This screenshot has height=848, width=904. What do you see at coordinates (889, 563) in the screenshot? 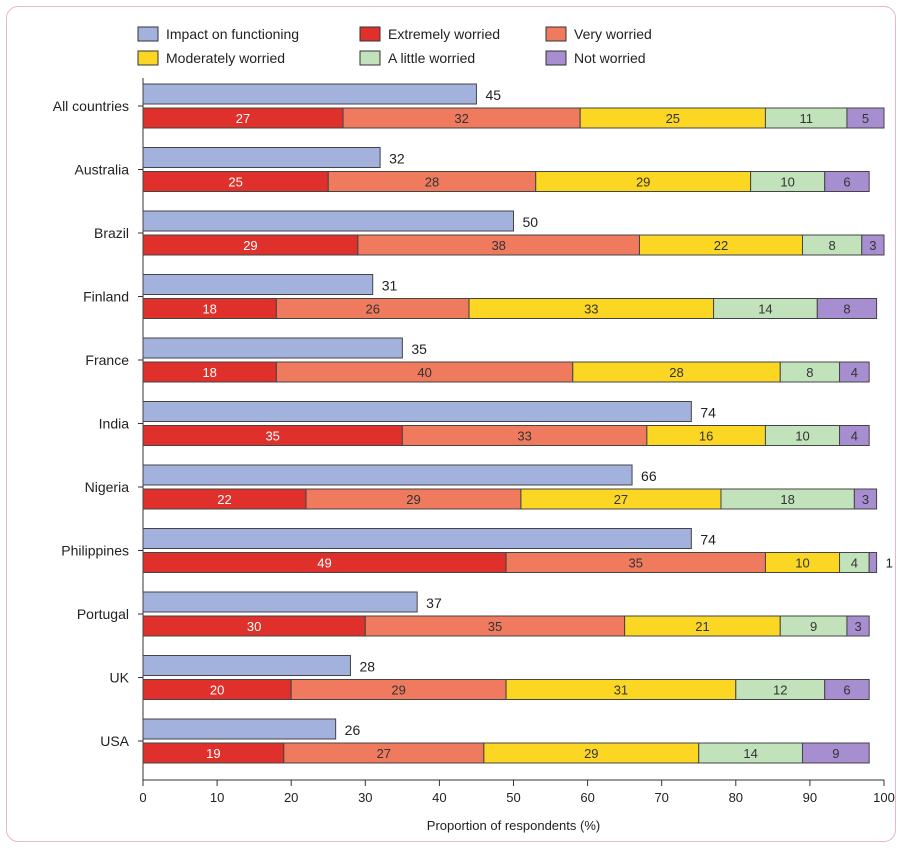
I see `segment-value-label: 1` at bounding box center [889, 563].